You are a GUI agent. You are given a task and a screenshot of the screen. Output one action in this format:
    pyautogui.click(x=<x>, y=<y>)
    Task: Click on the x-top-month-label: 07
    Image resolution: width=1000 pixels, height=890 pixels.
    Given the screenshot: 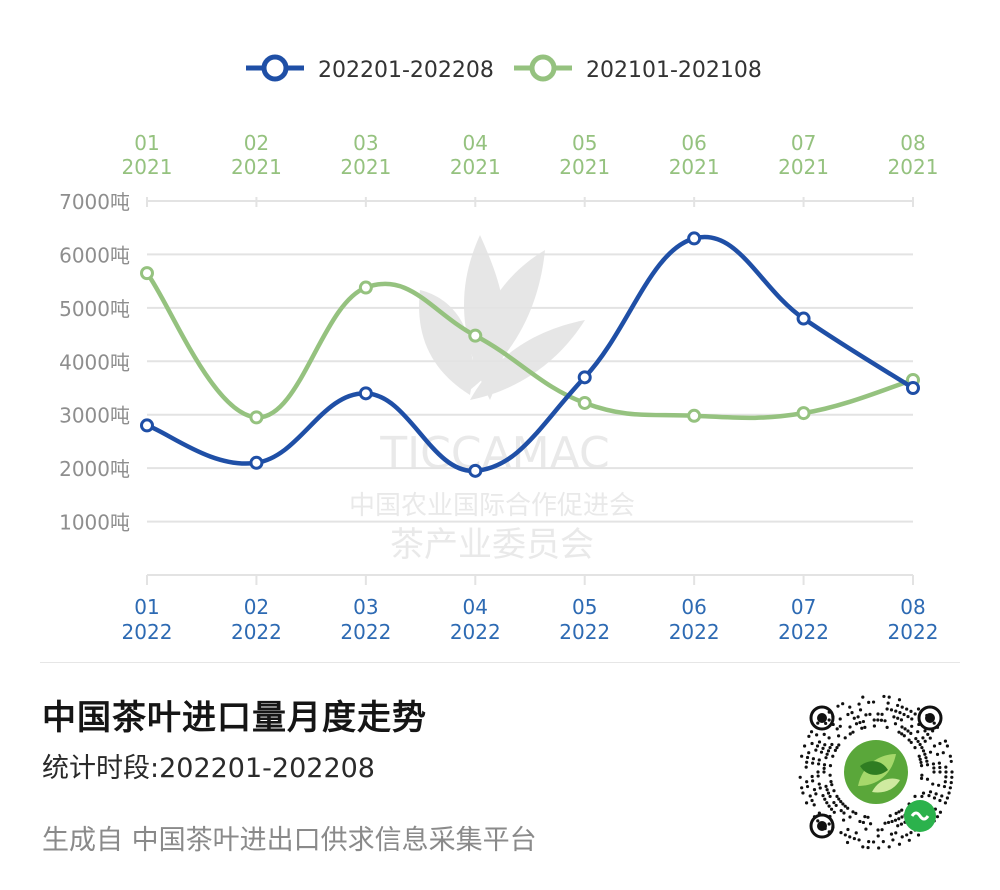 What is the action you would take?
    pyautogui.click(x=803, y=143)
    